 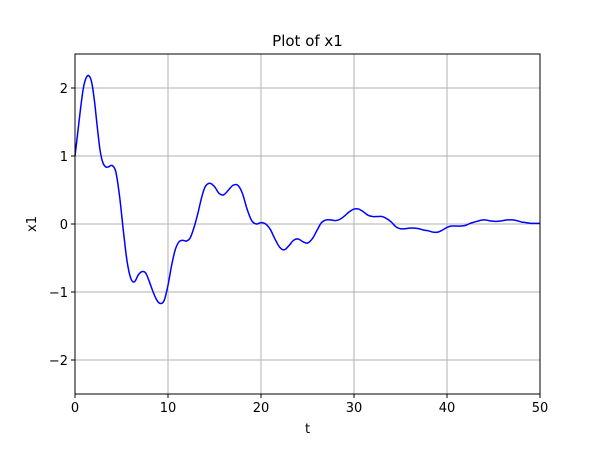 I want to click on x-tick-label: 10, so click(x=168, y=408).